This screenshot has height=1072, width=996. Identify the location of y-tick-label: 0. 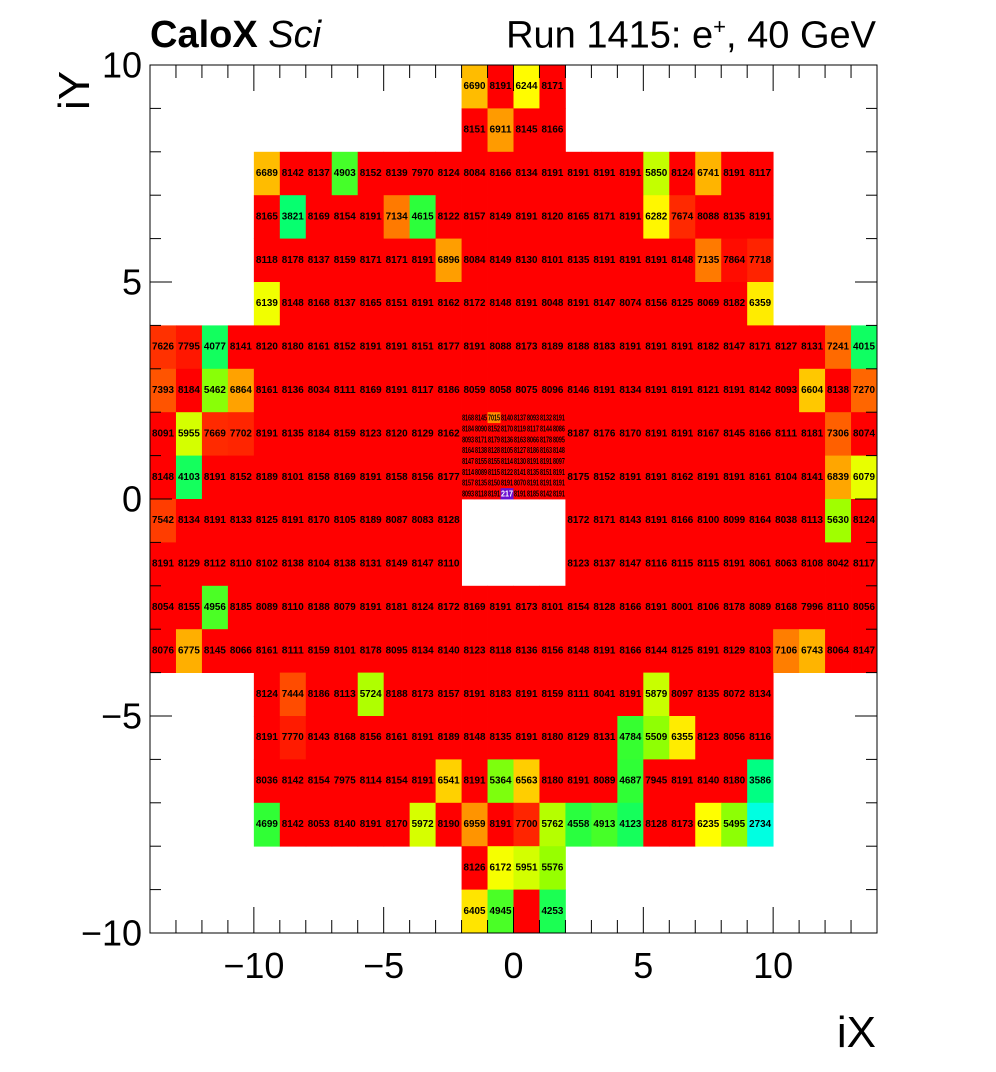
(132, 499).